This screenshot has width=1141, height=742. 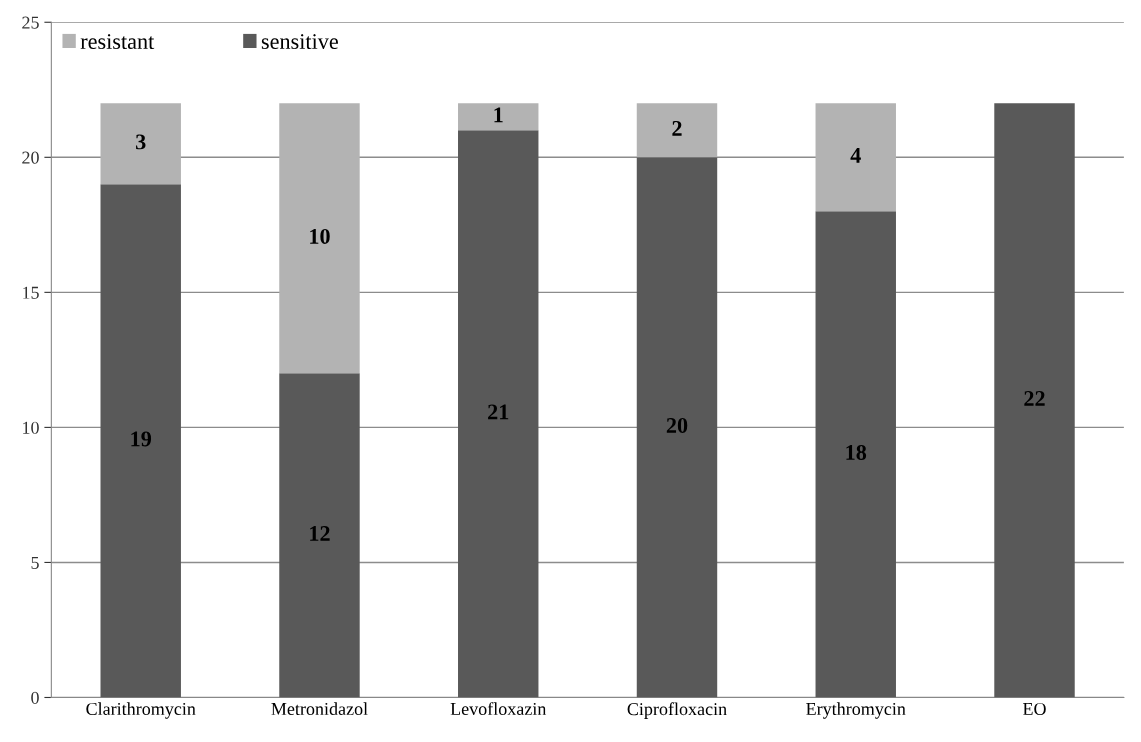 What do you see at coordinates (141, 710) in the screenshot?
I see `x-tick-label: Clarithromycin` at bounding box center [141, 710].